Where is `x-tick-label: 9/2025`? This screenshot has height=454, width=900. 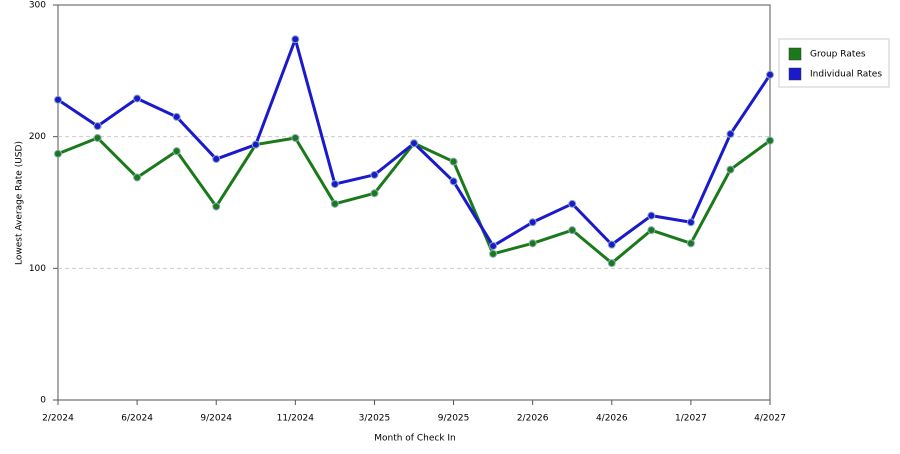
x-tick-label: 9/2025 is located at coordinates (454, 419).